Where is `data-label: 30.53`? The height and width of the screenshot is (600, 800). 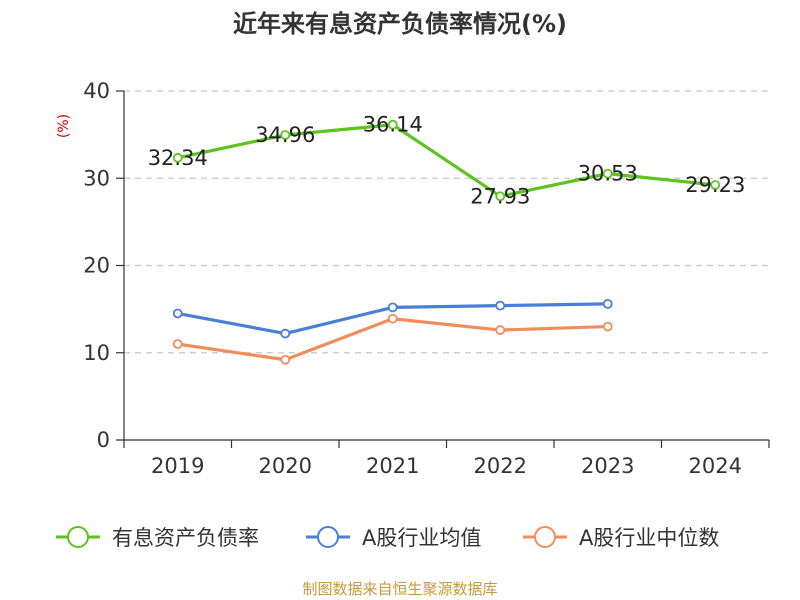
data-label: 30.53 is located at coordinates (608, 174).